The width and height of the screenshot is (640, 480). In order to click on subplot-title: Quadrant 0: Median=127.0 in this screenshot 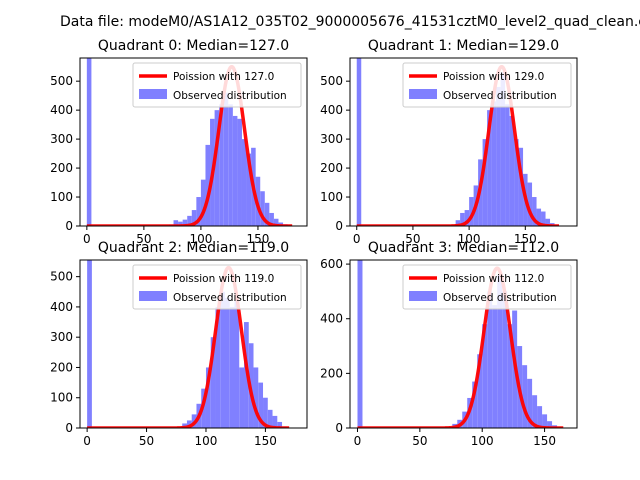, I will do `click(193, 46)`.